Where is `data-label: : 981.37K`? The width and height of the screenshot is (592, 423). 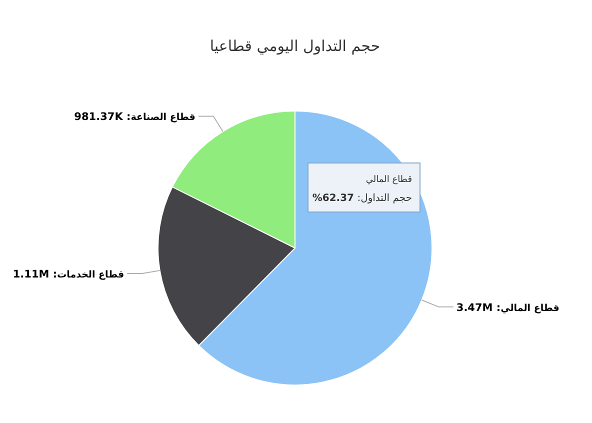
data-label: : 981.37K is located at coordinates (102, 117).